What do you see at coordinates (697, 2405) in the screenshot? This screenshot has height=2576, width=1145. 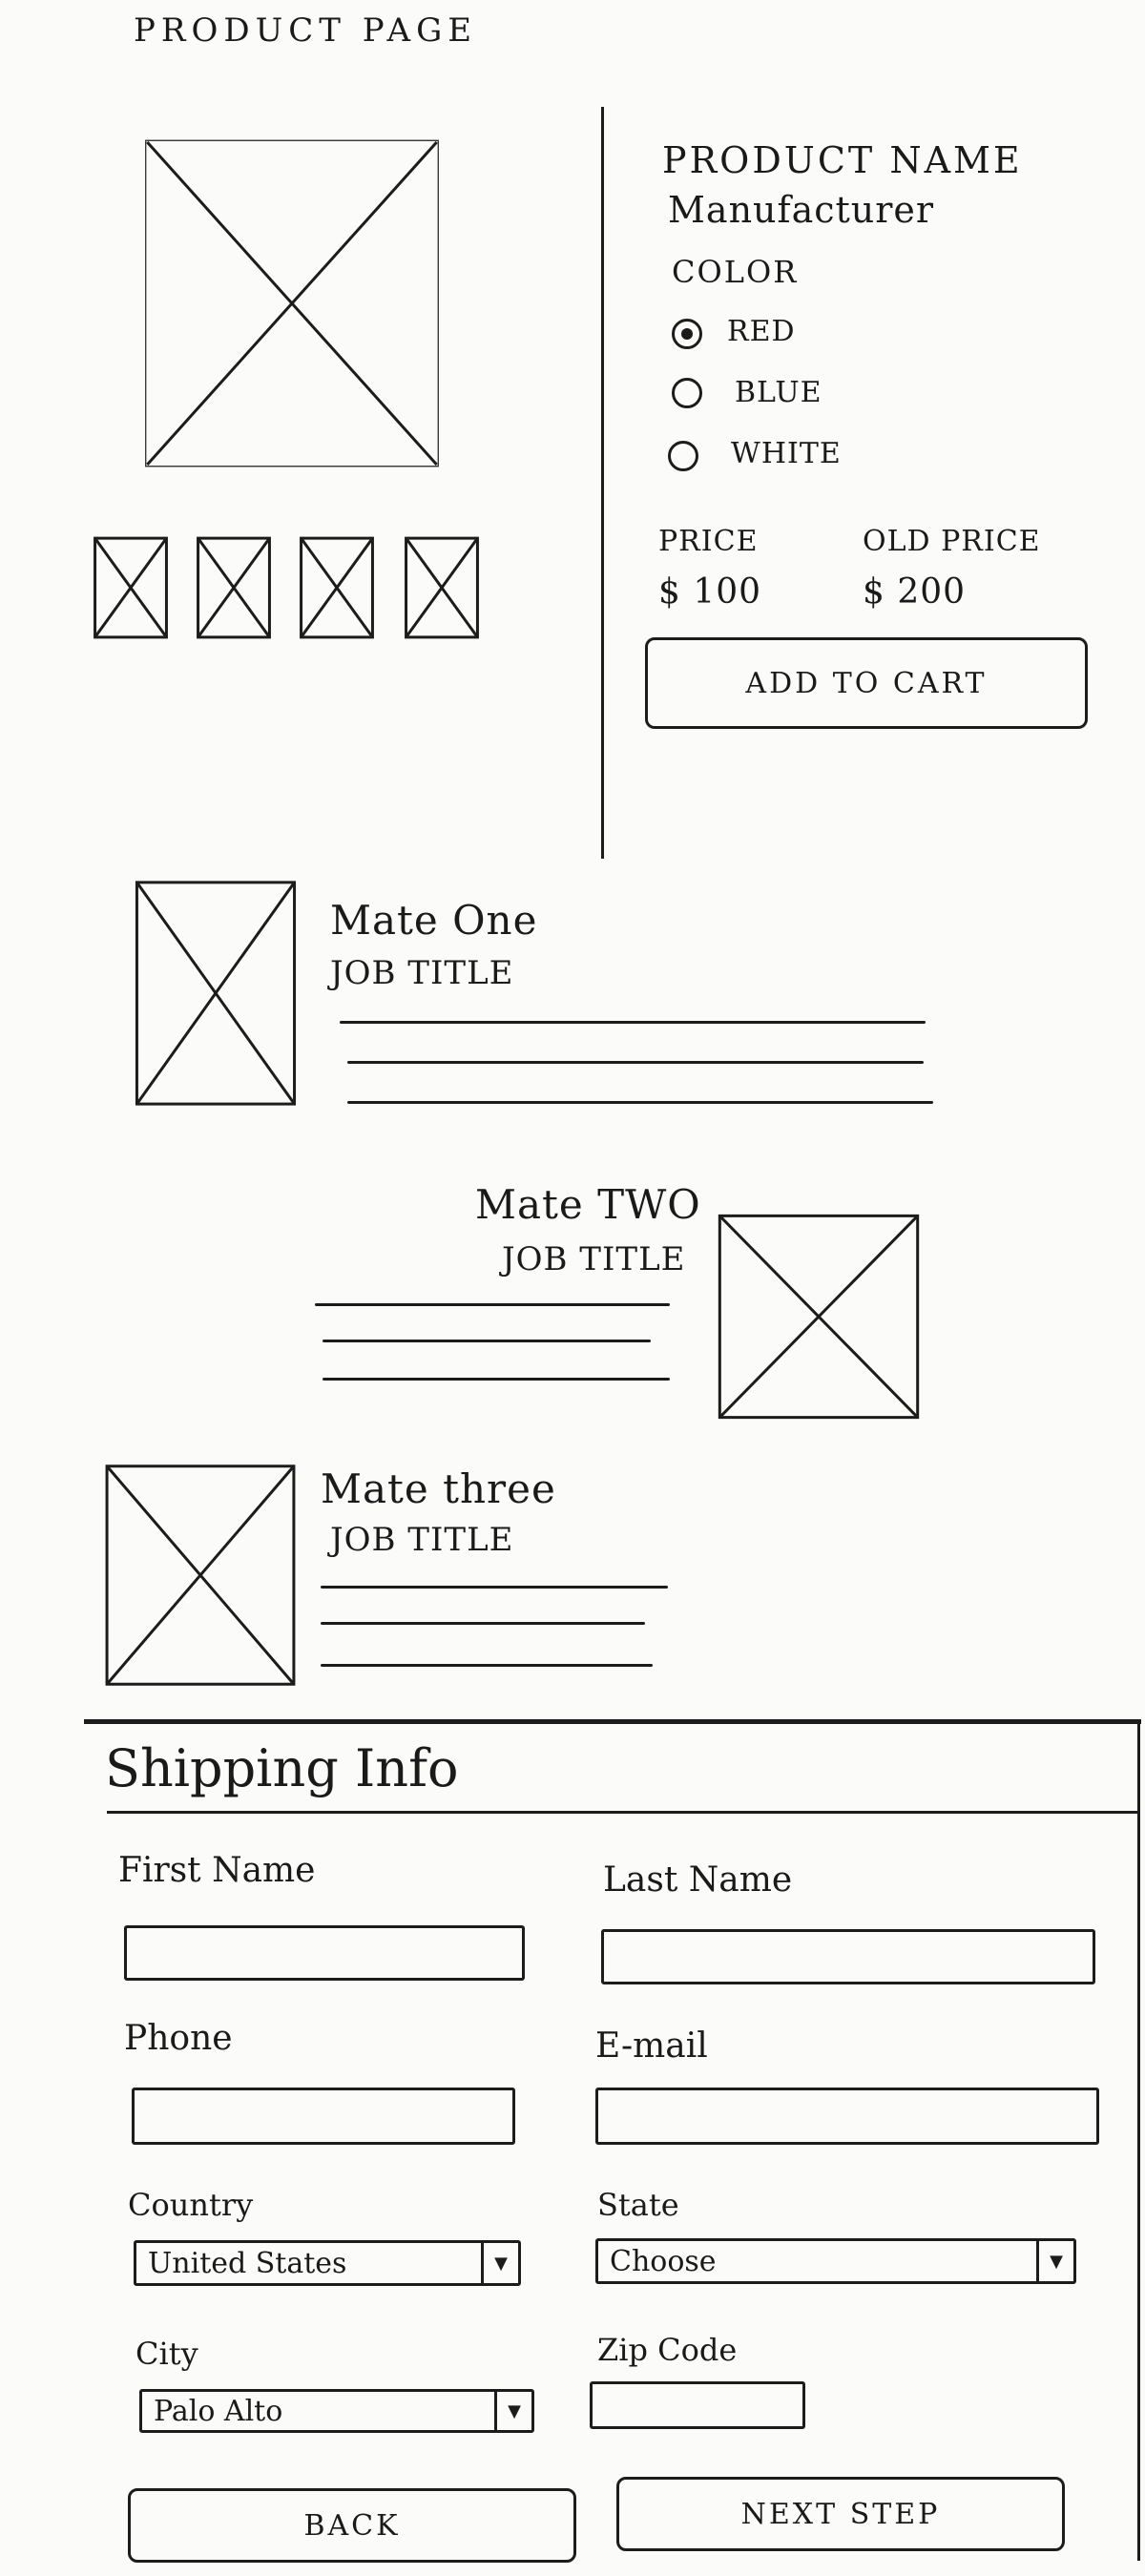 I see `zip-code-input` at bounding box center [697, 2405].